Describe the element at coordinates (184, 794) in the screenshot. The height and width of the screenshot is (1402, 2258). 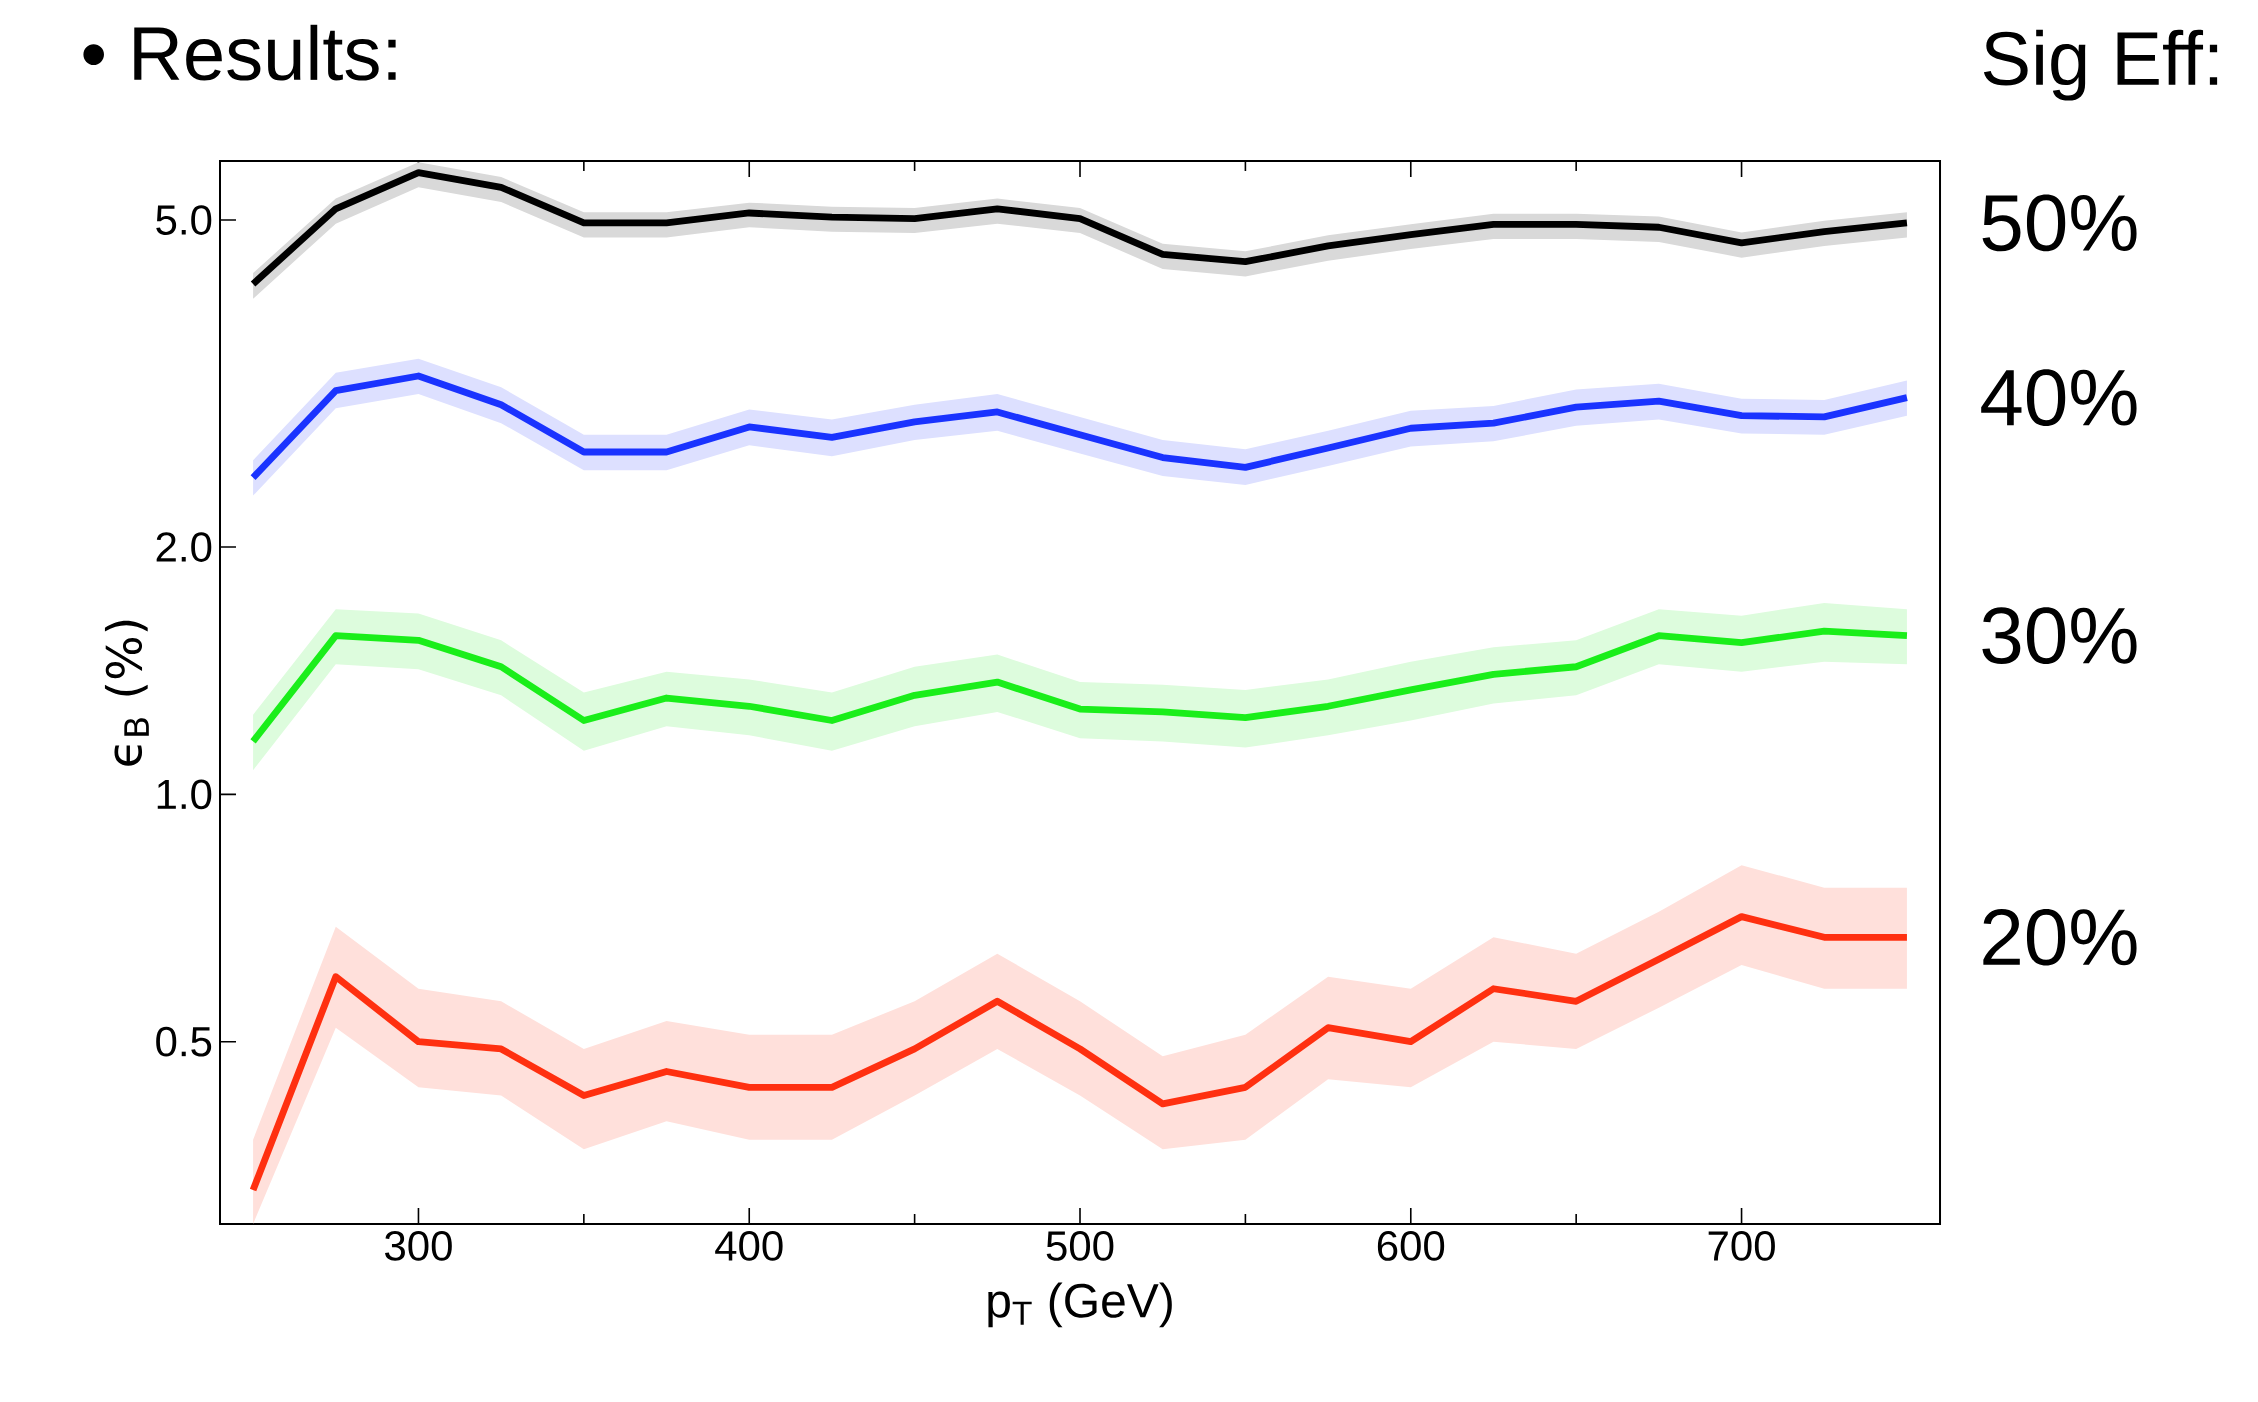
I see `y-tick-label: 1.0` at that location.